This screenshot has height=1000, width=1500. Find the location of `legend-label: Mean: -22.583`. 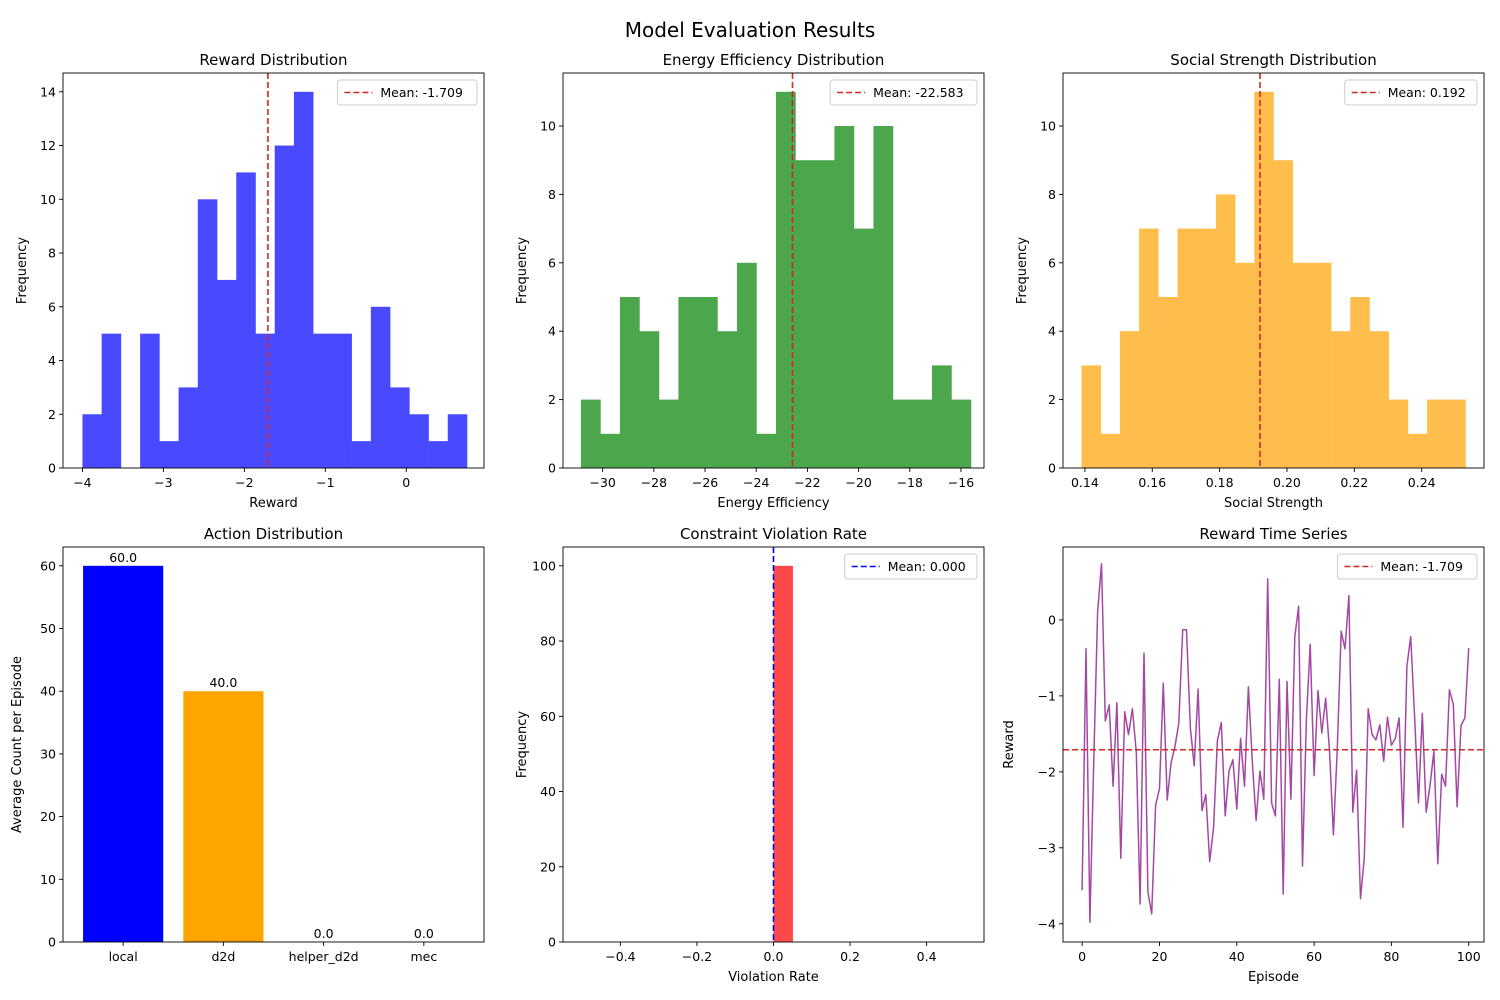

legend-label: Mean: -22.583 is located at coordinates (918, 92).